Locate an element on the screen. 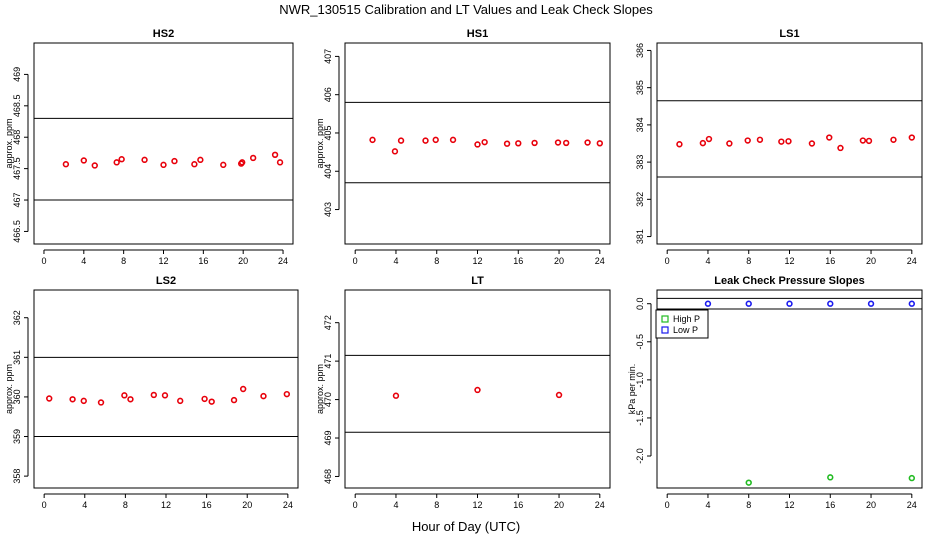  panel-title: LS1 is located at coordinates (789, 34).